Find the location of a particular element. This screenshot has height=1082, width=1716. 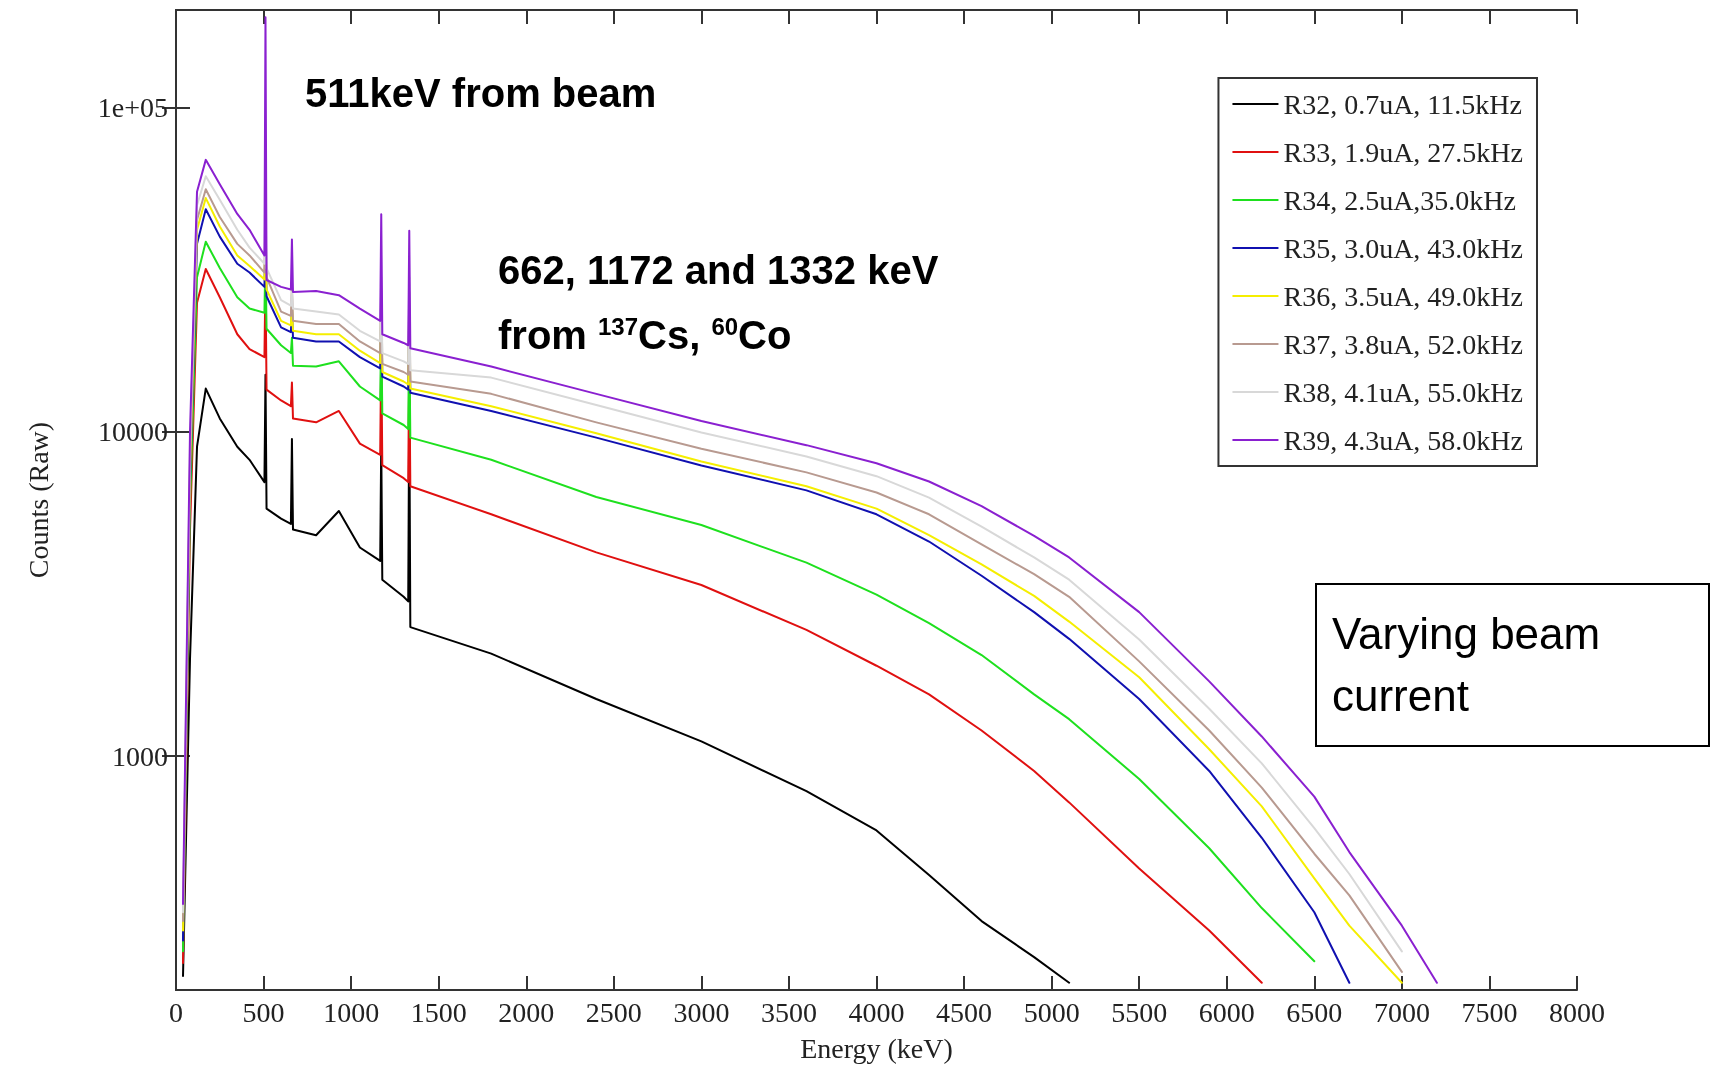

x-tick-label: 4000 is located at coordinates (876, 1012).